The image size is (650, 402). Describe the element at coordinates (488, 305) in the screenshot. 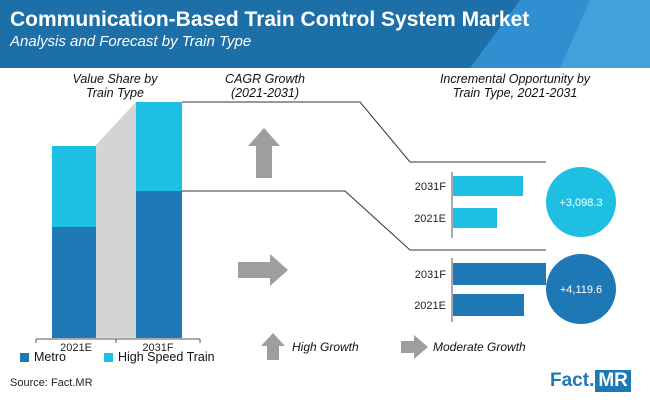

I see `inc-bar-metro-2021` at that location.